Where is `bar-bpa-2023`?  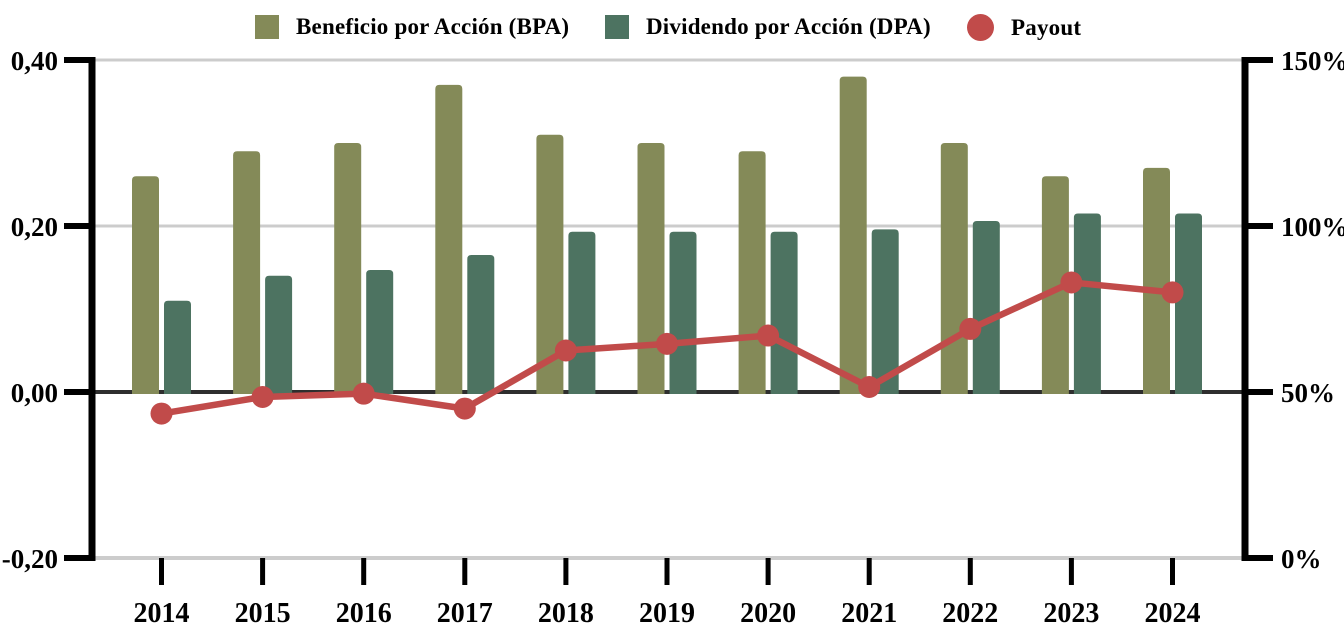 bar-bpa-2023 is located at coordinates (1055, 285).